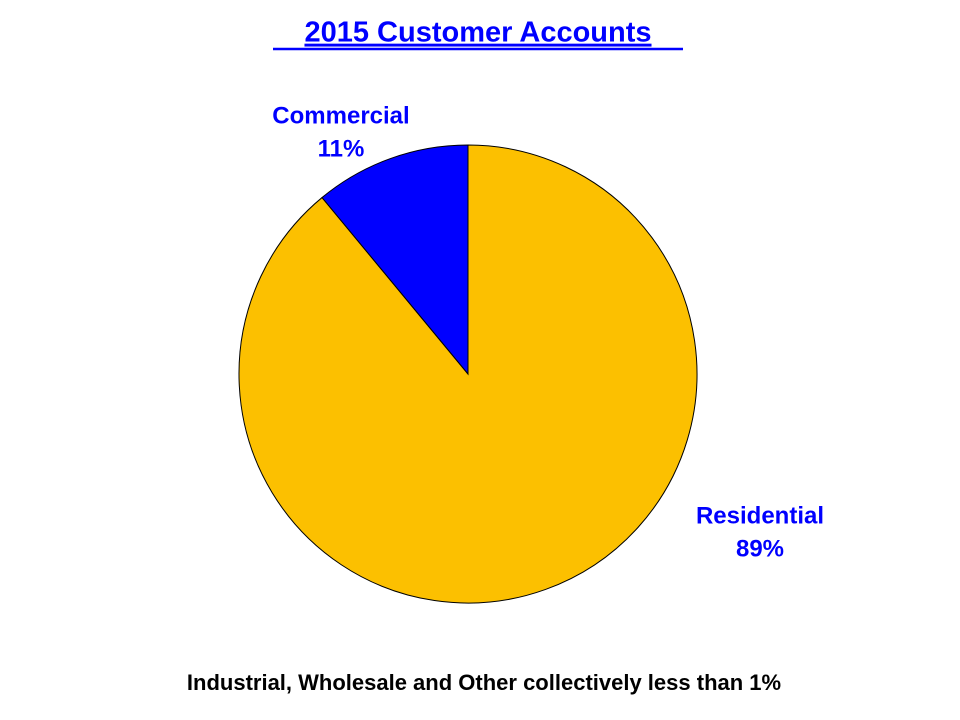 Image resolution: width=960 pixels, height=720 pixels. I want to click on pie-slice, so click(395, 260).